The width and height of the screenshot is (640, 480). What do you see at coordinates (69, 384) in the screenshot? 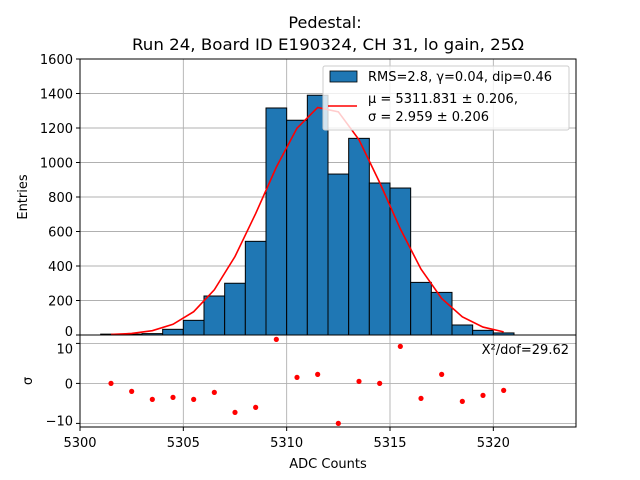
I see `residual-y-tick-label: 0` at bounding box center [69, 384].